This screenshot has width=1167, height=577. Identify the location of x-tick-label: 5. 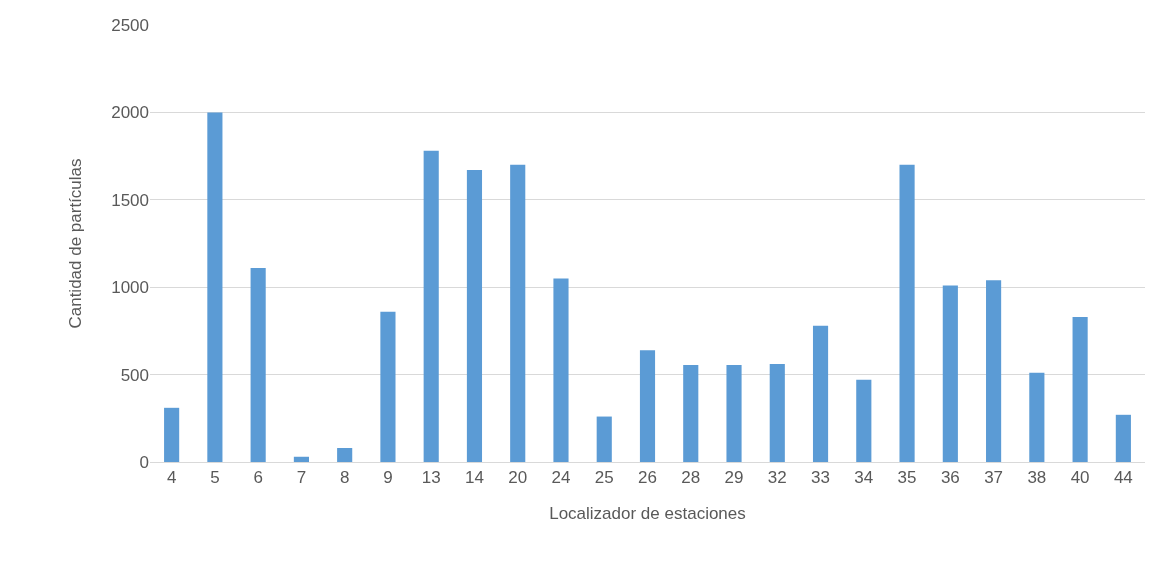
(215, 478).